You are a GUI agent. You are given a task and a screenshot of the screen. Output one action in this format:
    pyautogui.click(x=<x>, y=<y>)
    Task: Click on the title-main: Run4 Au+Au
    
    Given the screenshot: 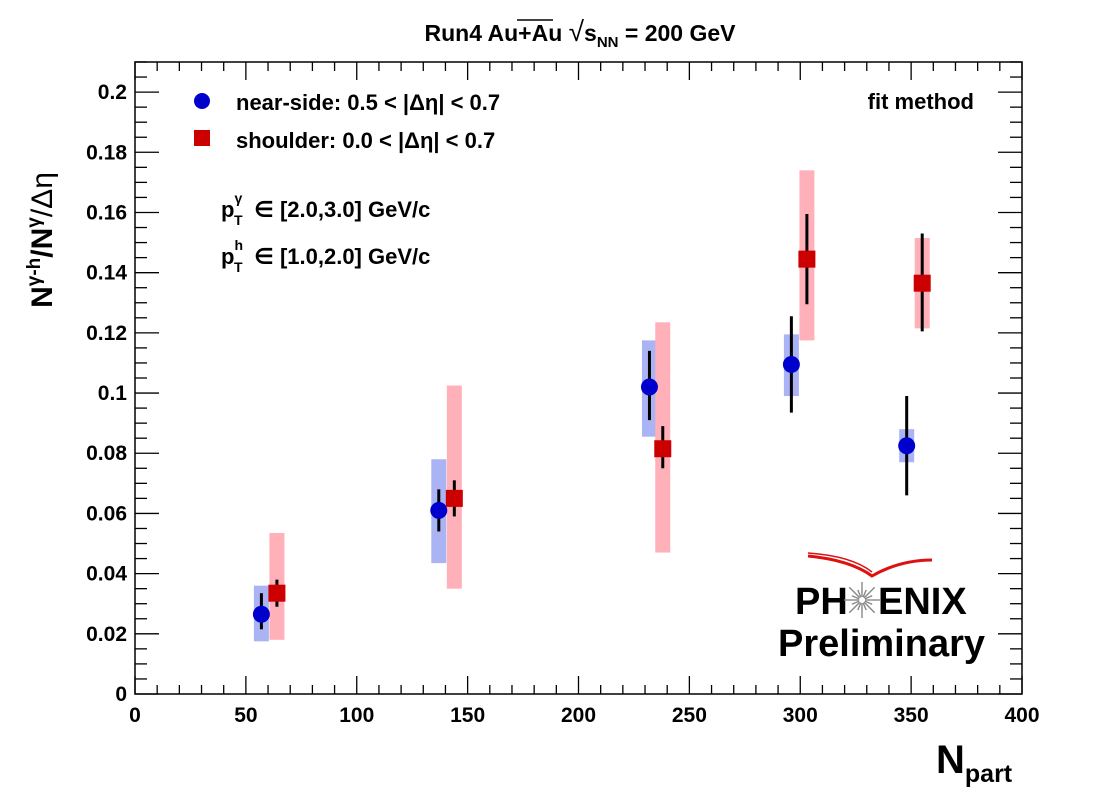 What is the action you would take?
    pyautogui.click(x=496, y=33)
    